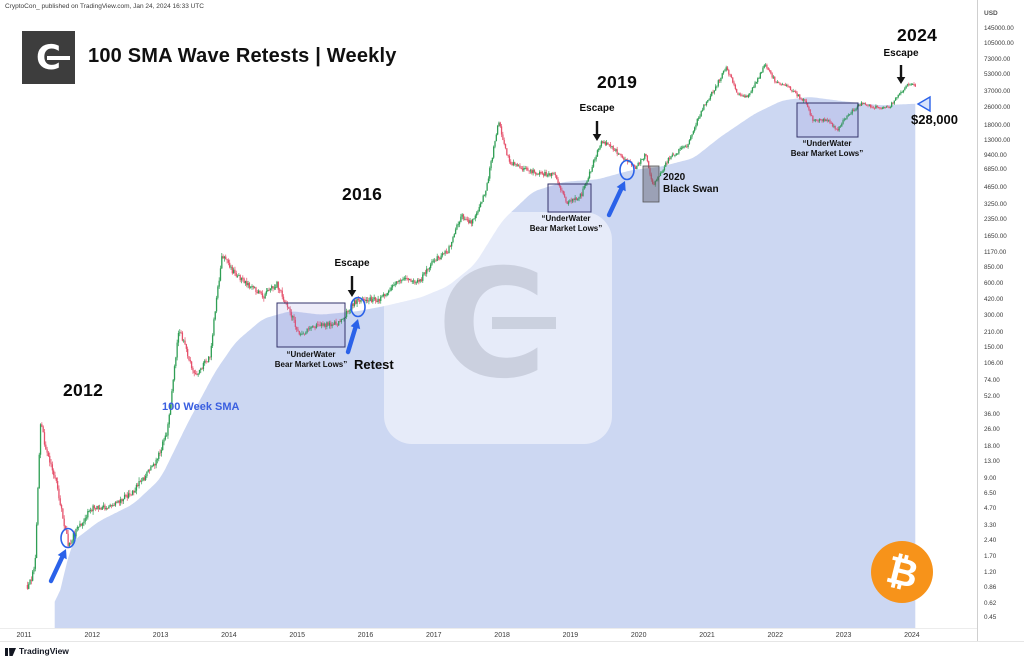  Describe the element at coordinates (229, 635) in the screenshot. I see `time-tick: 2014` at that location.